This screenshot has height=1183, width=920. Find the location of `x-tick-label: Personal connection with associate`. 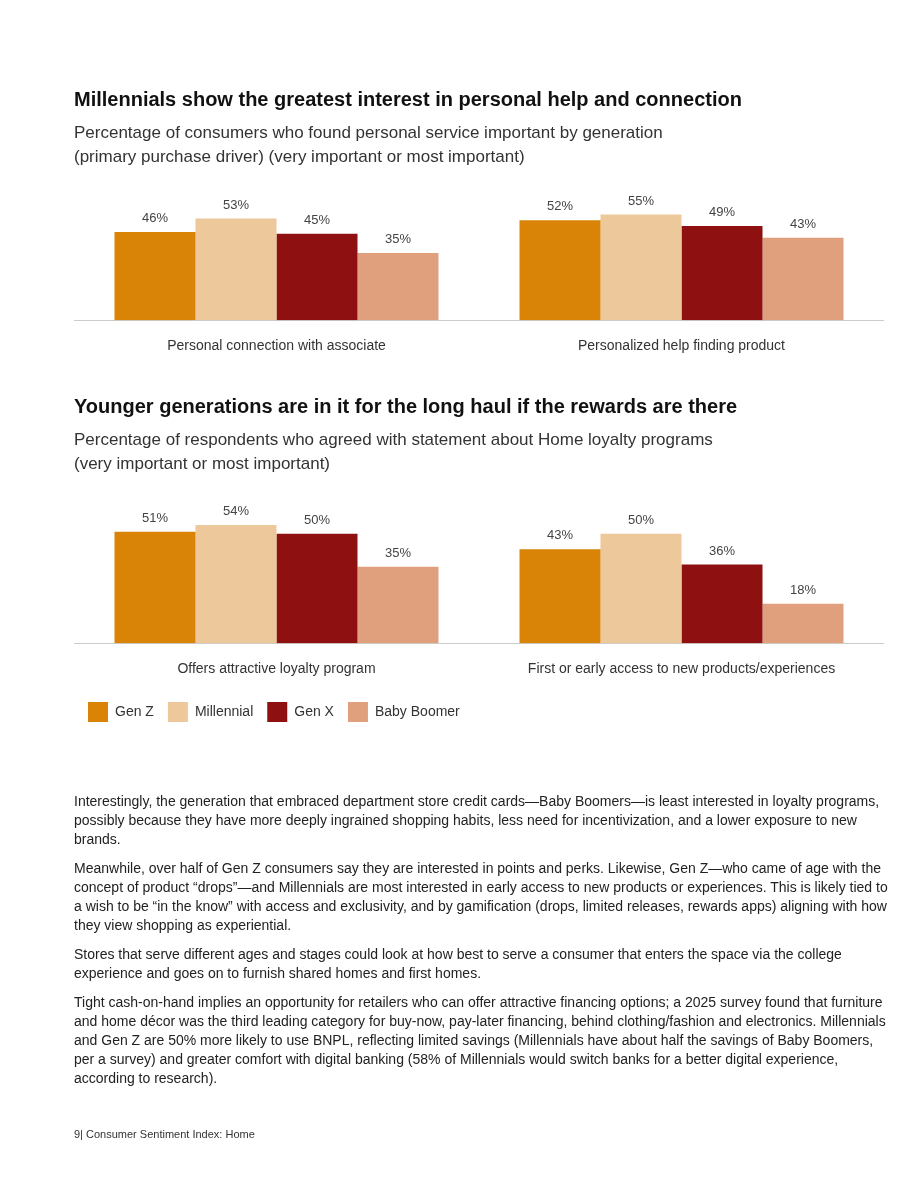

x-tick-label: Personal connection with associate is located at coordinates (277, 345).